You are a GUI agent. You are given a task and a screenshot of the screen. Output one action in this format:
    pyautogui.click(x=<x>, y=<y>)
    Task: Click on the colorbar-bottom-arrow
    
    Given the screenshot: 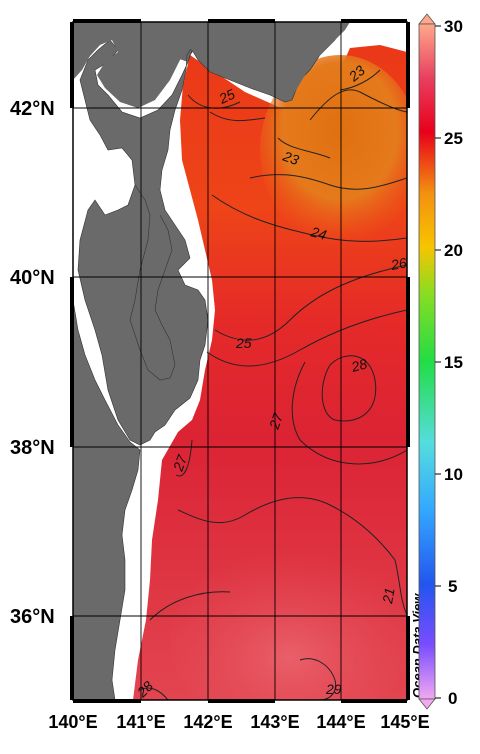 What is the action you would take?
    pyautogui.click(x=427, y=704)
    